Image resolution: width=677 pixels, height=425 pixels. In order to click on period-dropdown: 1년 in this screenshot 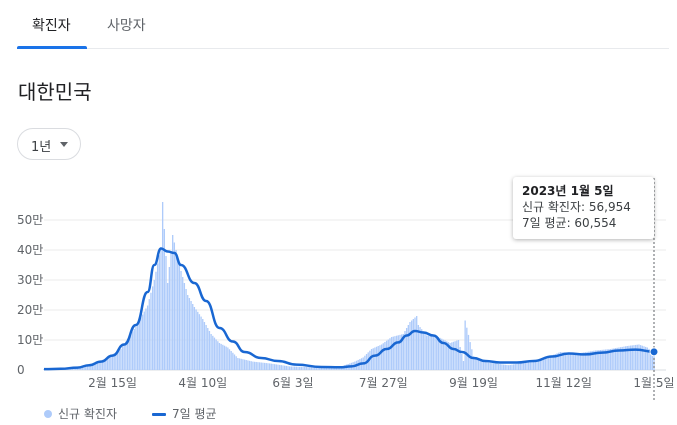, I will do `click(49, 144)`.